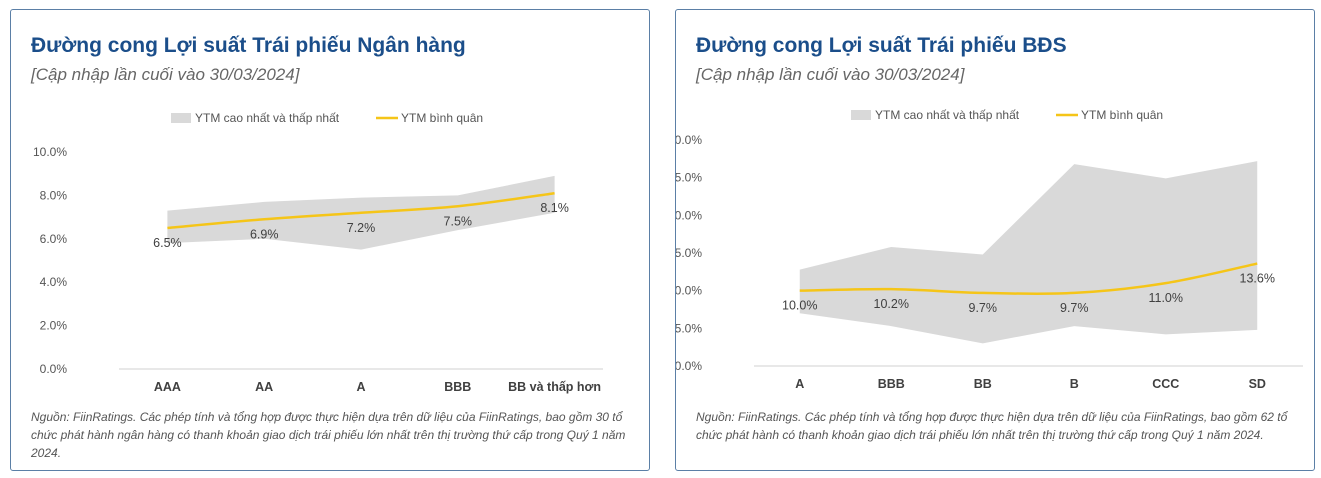 The width and height of the screenshot is (1321, 478). What do you see at coordinates (54, 282) in the screenshot?
I see `y-tick-label: 4.0%` at bounding box center [54, 282].